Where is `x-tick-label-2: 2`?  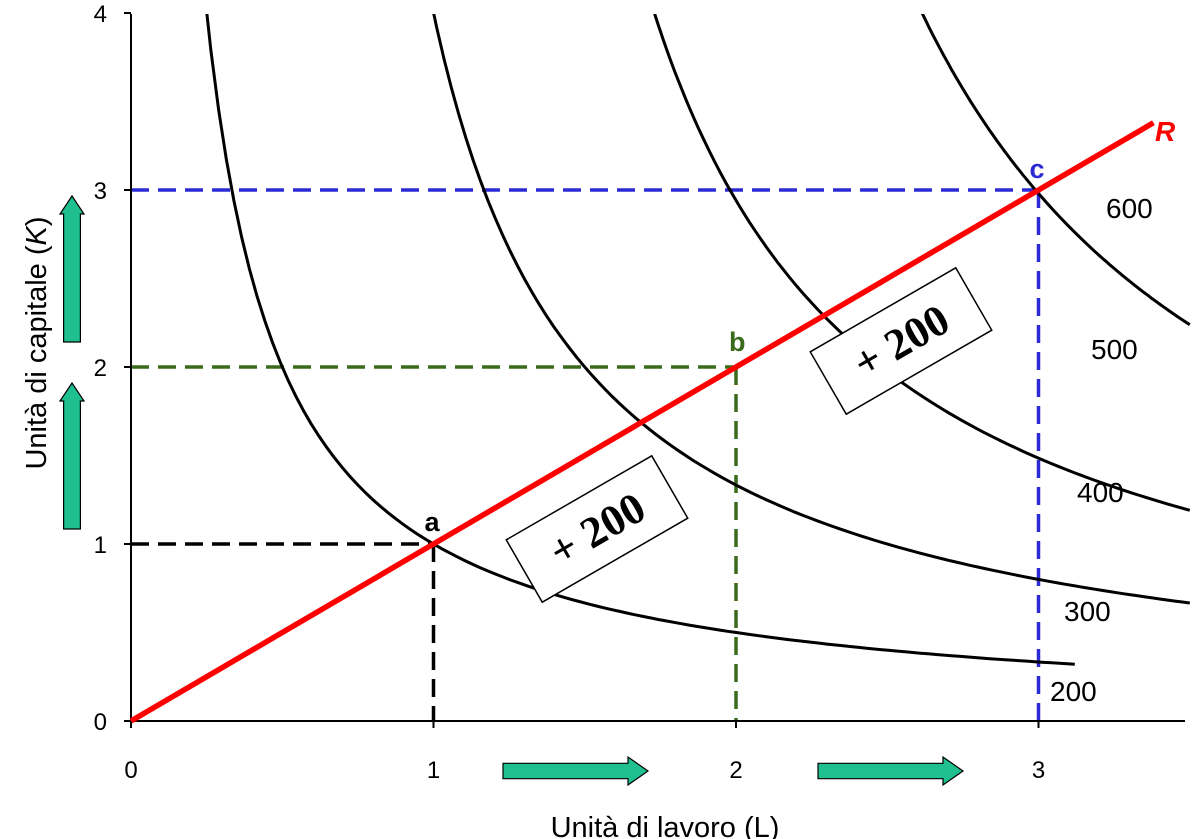
x-tick-label-2: 2 is located at coordinates (735, 770).